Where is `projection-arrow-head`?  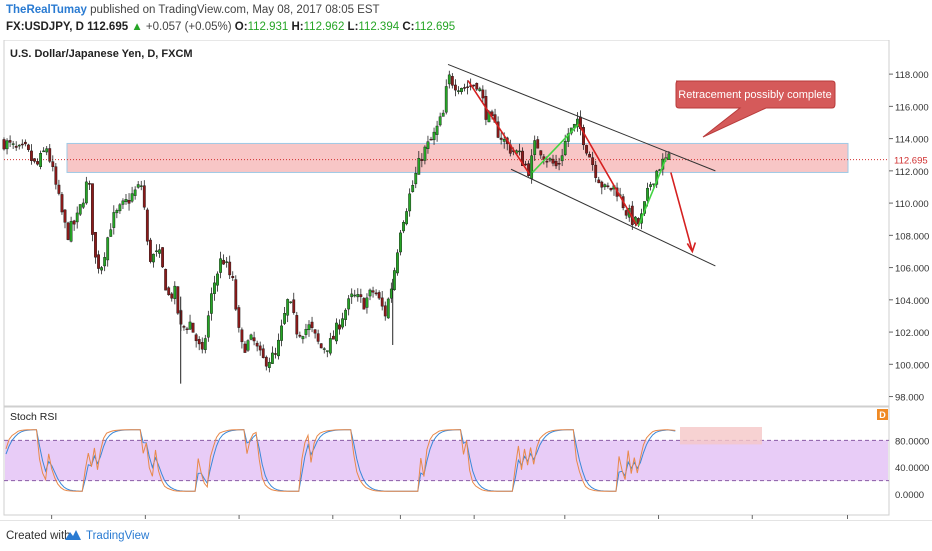
projection-arrow-head is located at coordinates (691, 248).